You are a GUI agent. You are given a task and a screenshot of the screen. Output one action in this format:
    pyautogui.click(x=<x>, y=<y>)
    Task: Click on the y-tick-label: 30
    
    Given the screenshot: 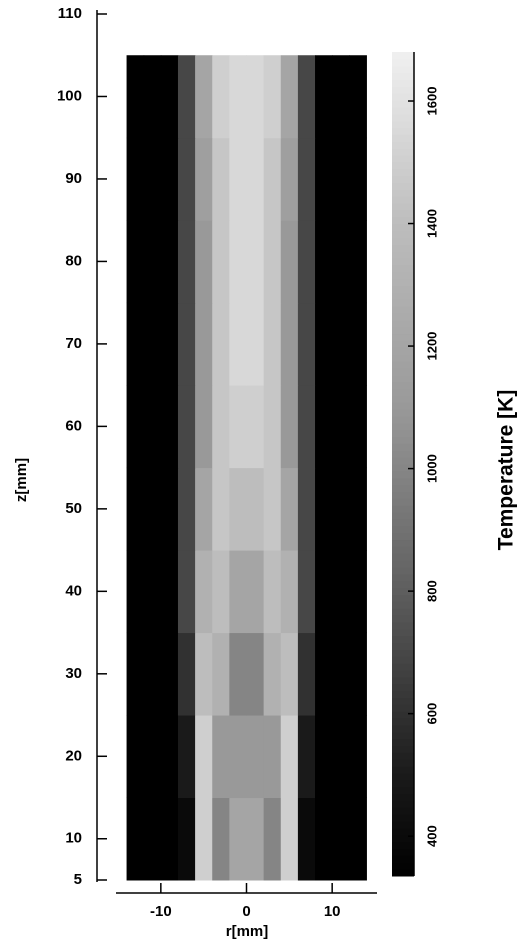 What is the action you would take?
    pyautogui.click(x=73, y=673)
    